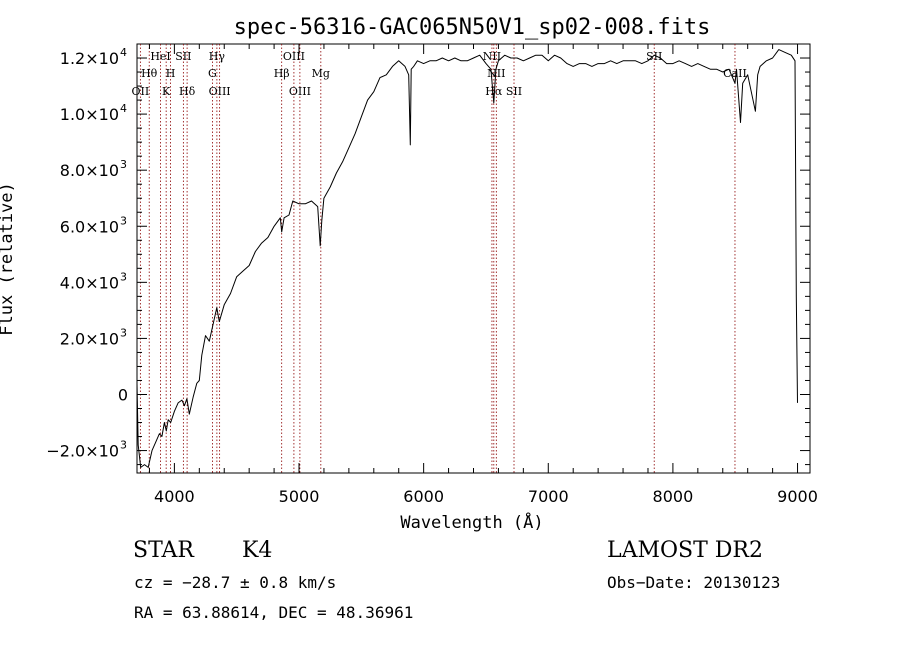 This screenshot has height=649, width=900. What do you see at coordinates (171, 73) in the screenshot?
I see `spectral-line-label-4: H` at bounding box center [171, 73].